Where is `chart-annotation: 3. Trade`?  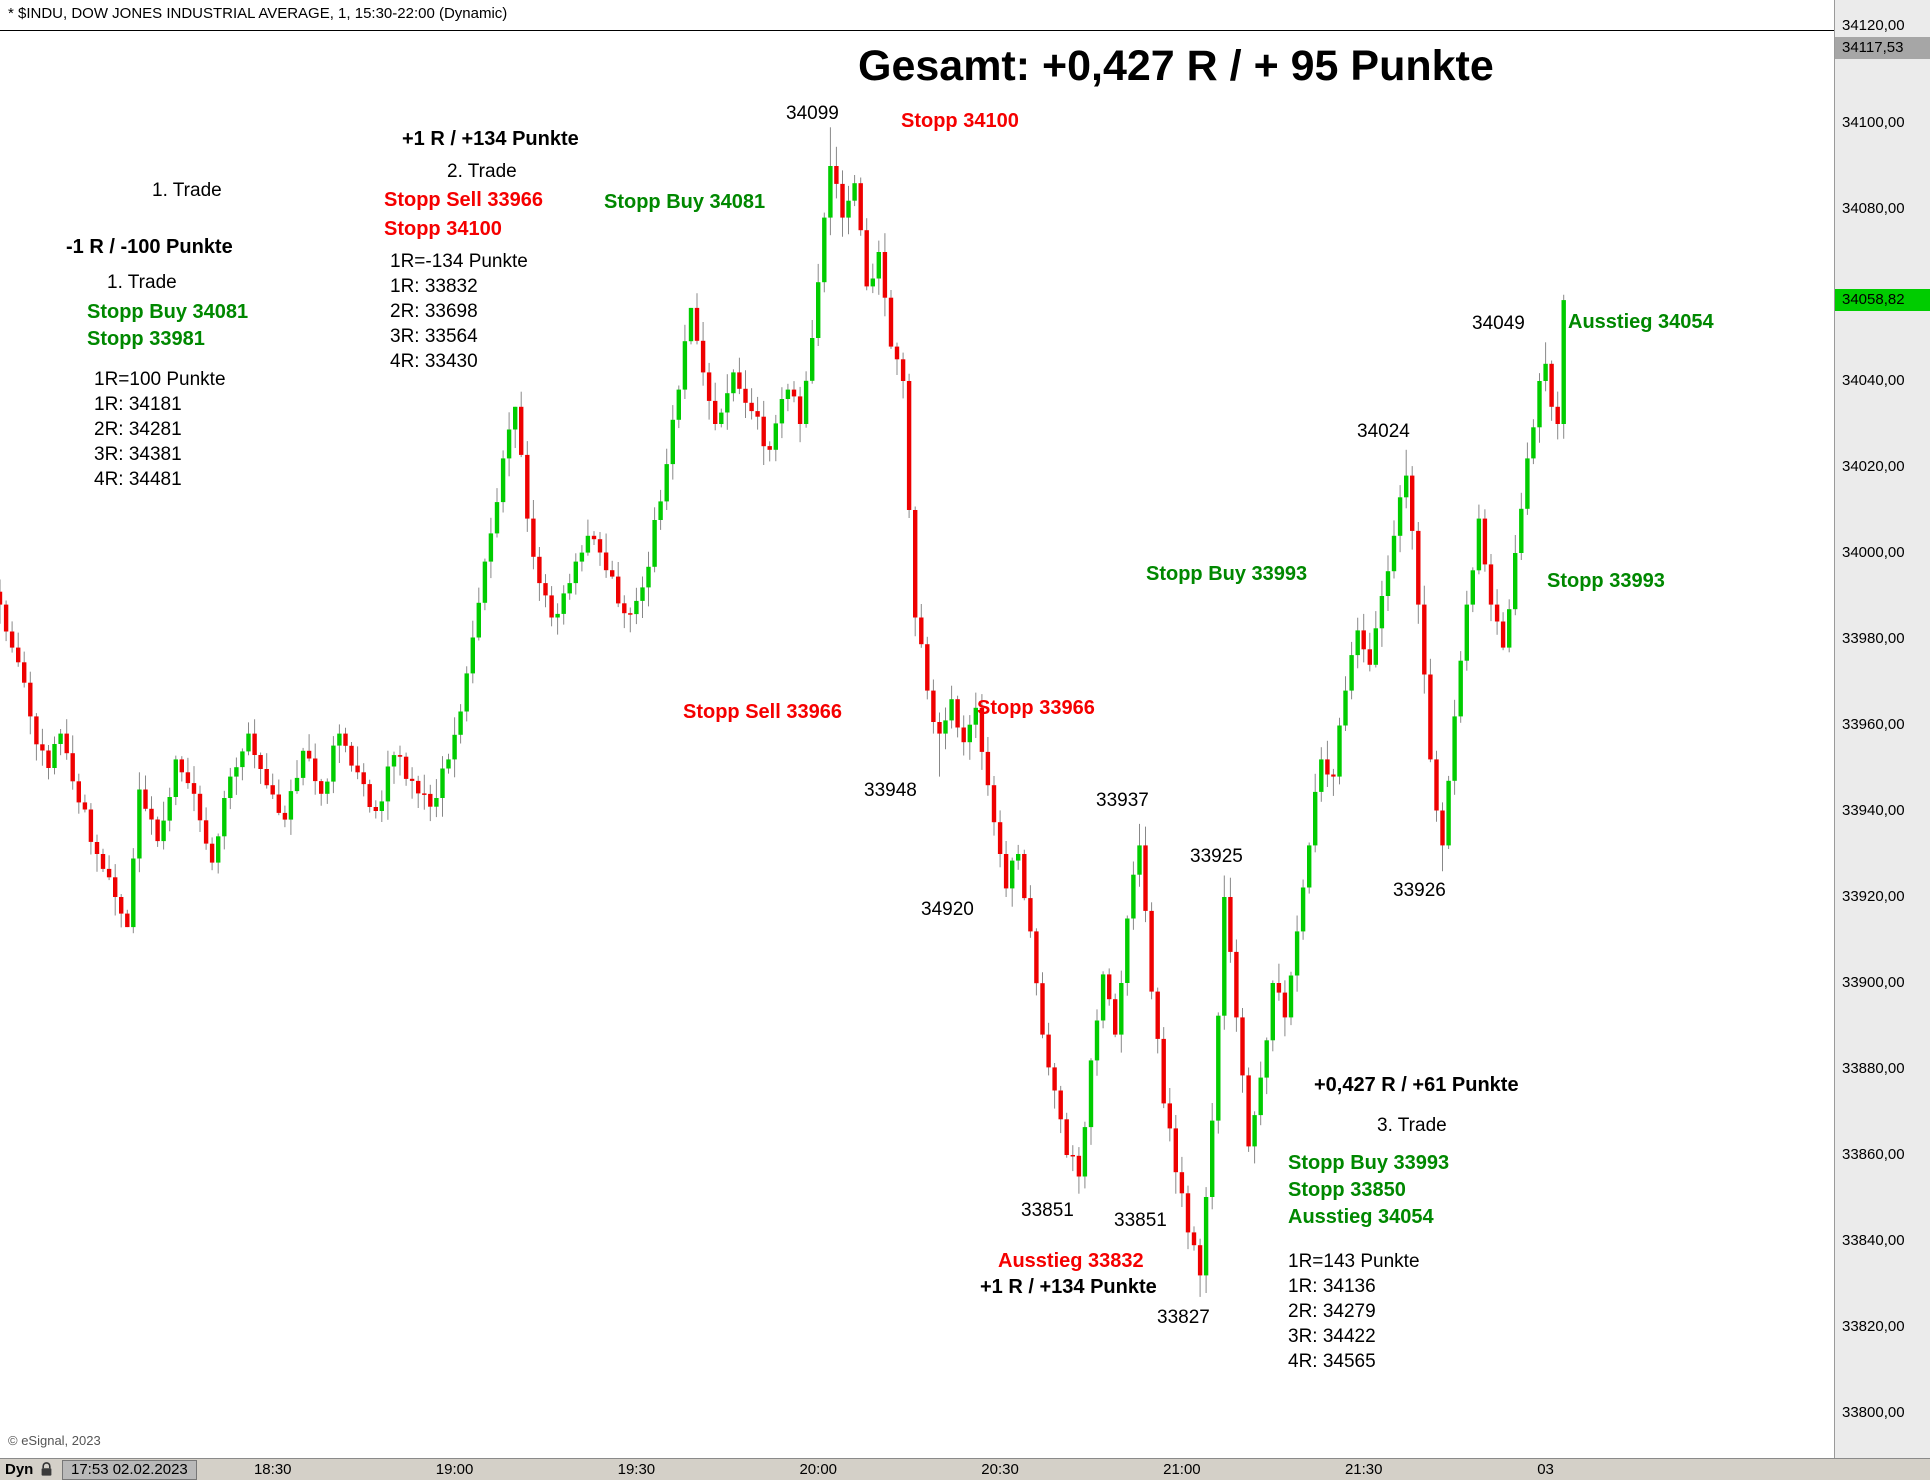
chart-annotation: 3. Trade is located at coordinates (1412, 1125).